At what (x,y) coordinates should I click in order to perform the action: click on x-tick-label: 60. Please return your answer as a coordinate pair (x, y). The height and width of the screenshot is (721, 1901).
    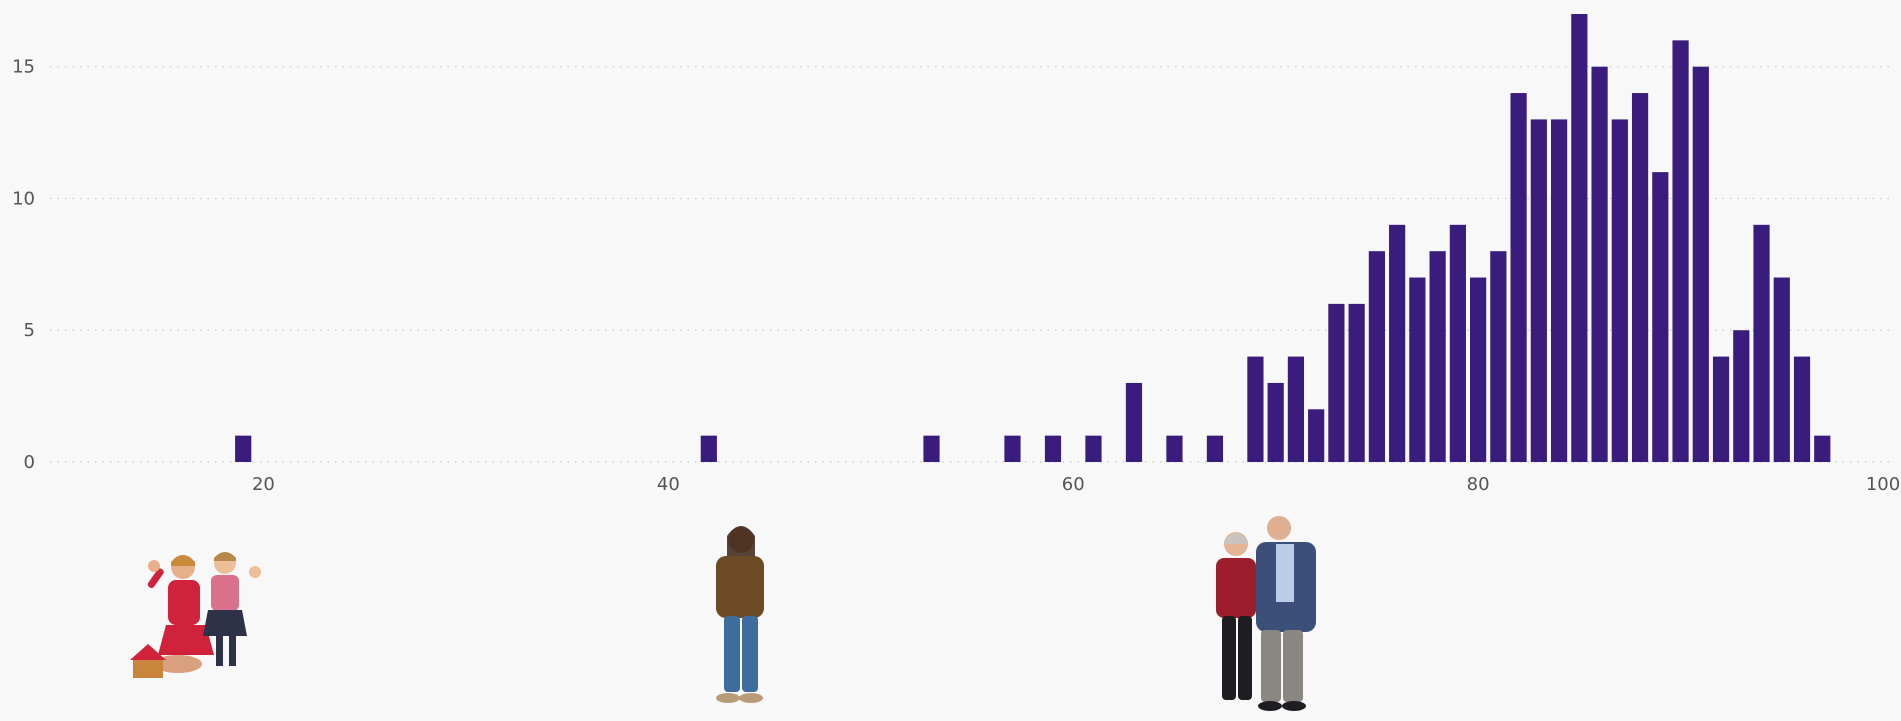
    Looking at the image, I should click on (1073, 484).